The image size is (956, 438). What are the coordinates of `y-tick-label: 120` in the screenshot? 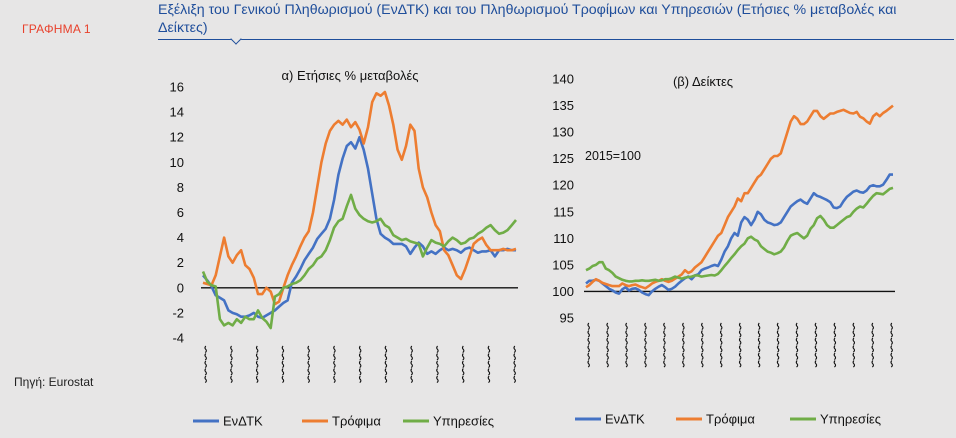 It's located at (563, 185).